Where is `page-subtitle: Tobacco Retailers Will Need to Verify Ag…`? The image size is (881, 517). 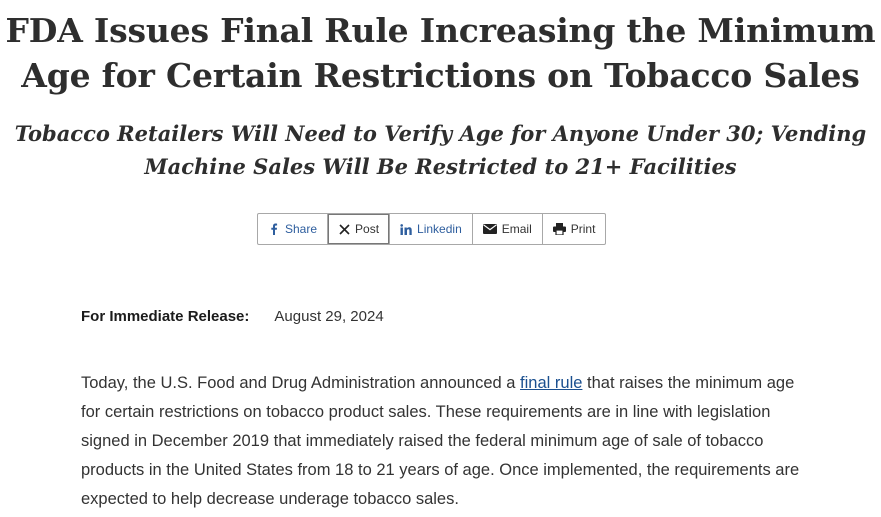 page-subtitle: Tobacco Retailers Will Need to Verify Ag… is located at coordinates (440, 150).